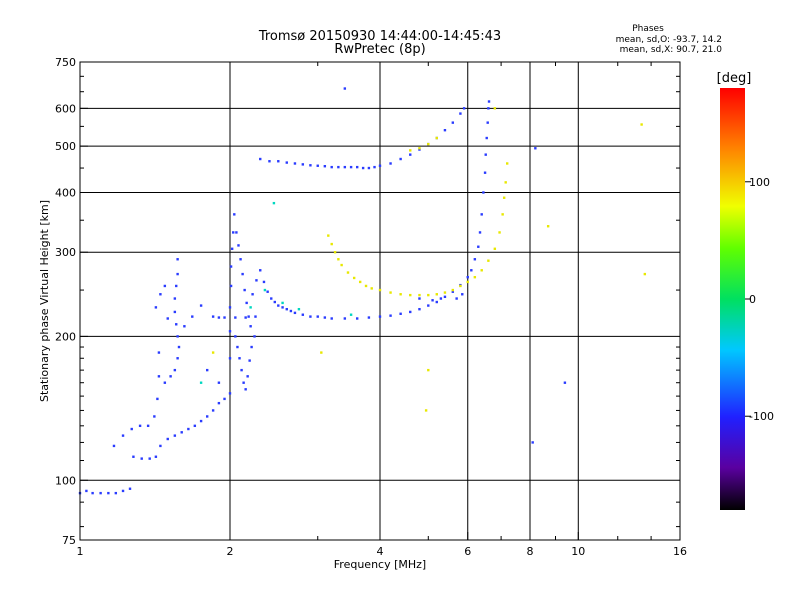 The width and height of the screenshot is (800, 600). I want to click on x-axis-label: Frequency [MHz], so click(380, 564).